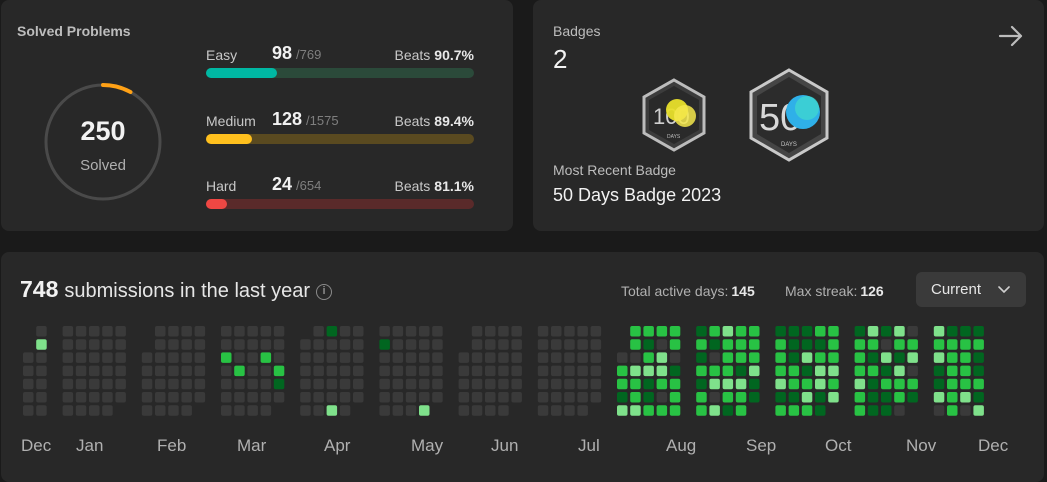 This screenshot has height=482, width=1047. I want to click on year-dropdown: Current, so click(971, 289).